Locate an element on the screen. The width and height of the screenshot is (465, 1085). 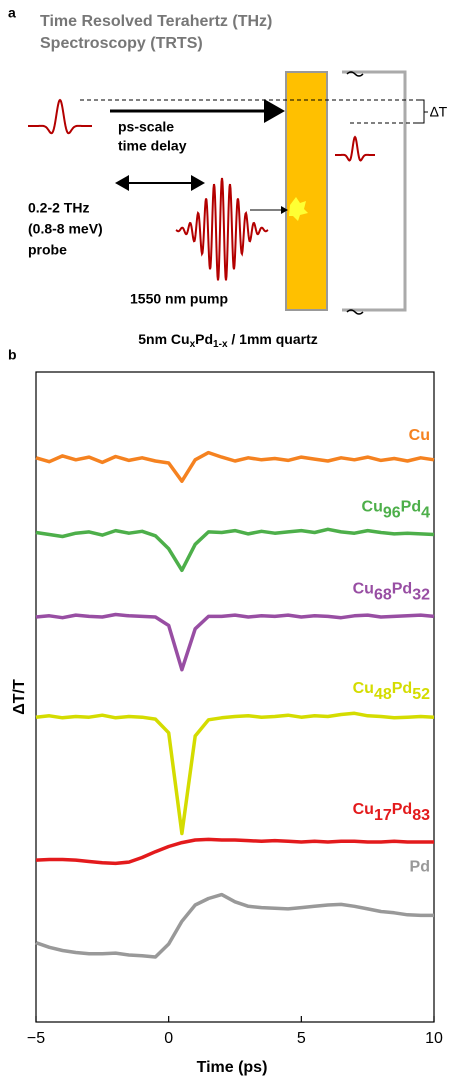
series-label: Cu68Pd32 is located at coordinates (391, 592).